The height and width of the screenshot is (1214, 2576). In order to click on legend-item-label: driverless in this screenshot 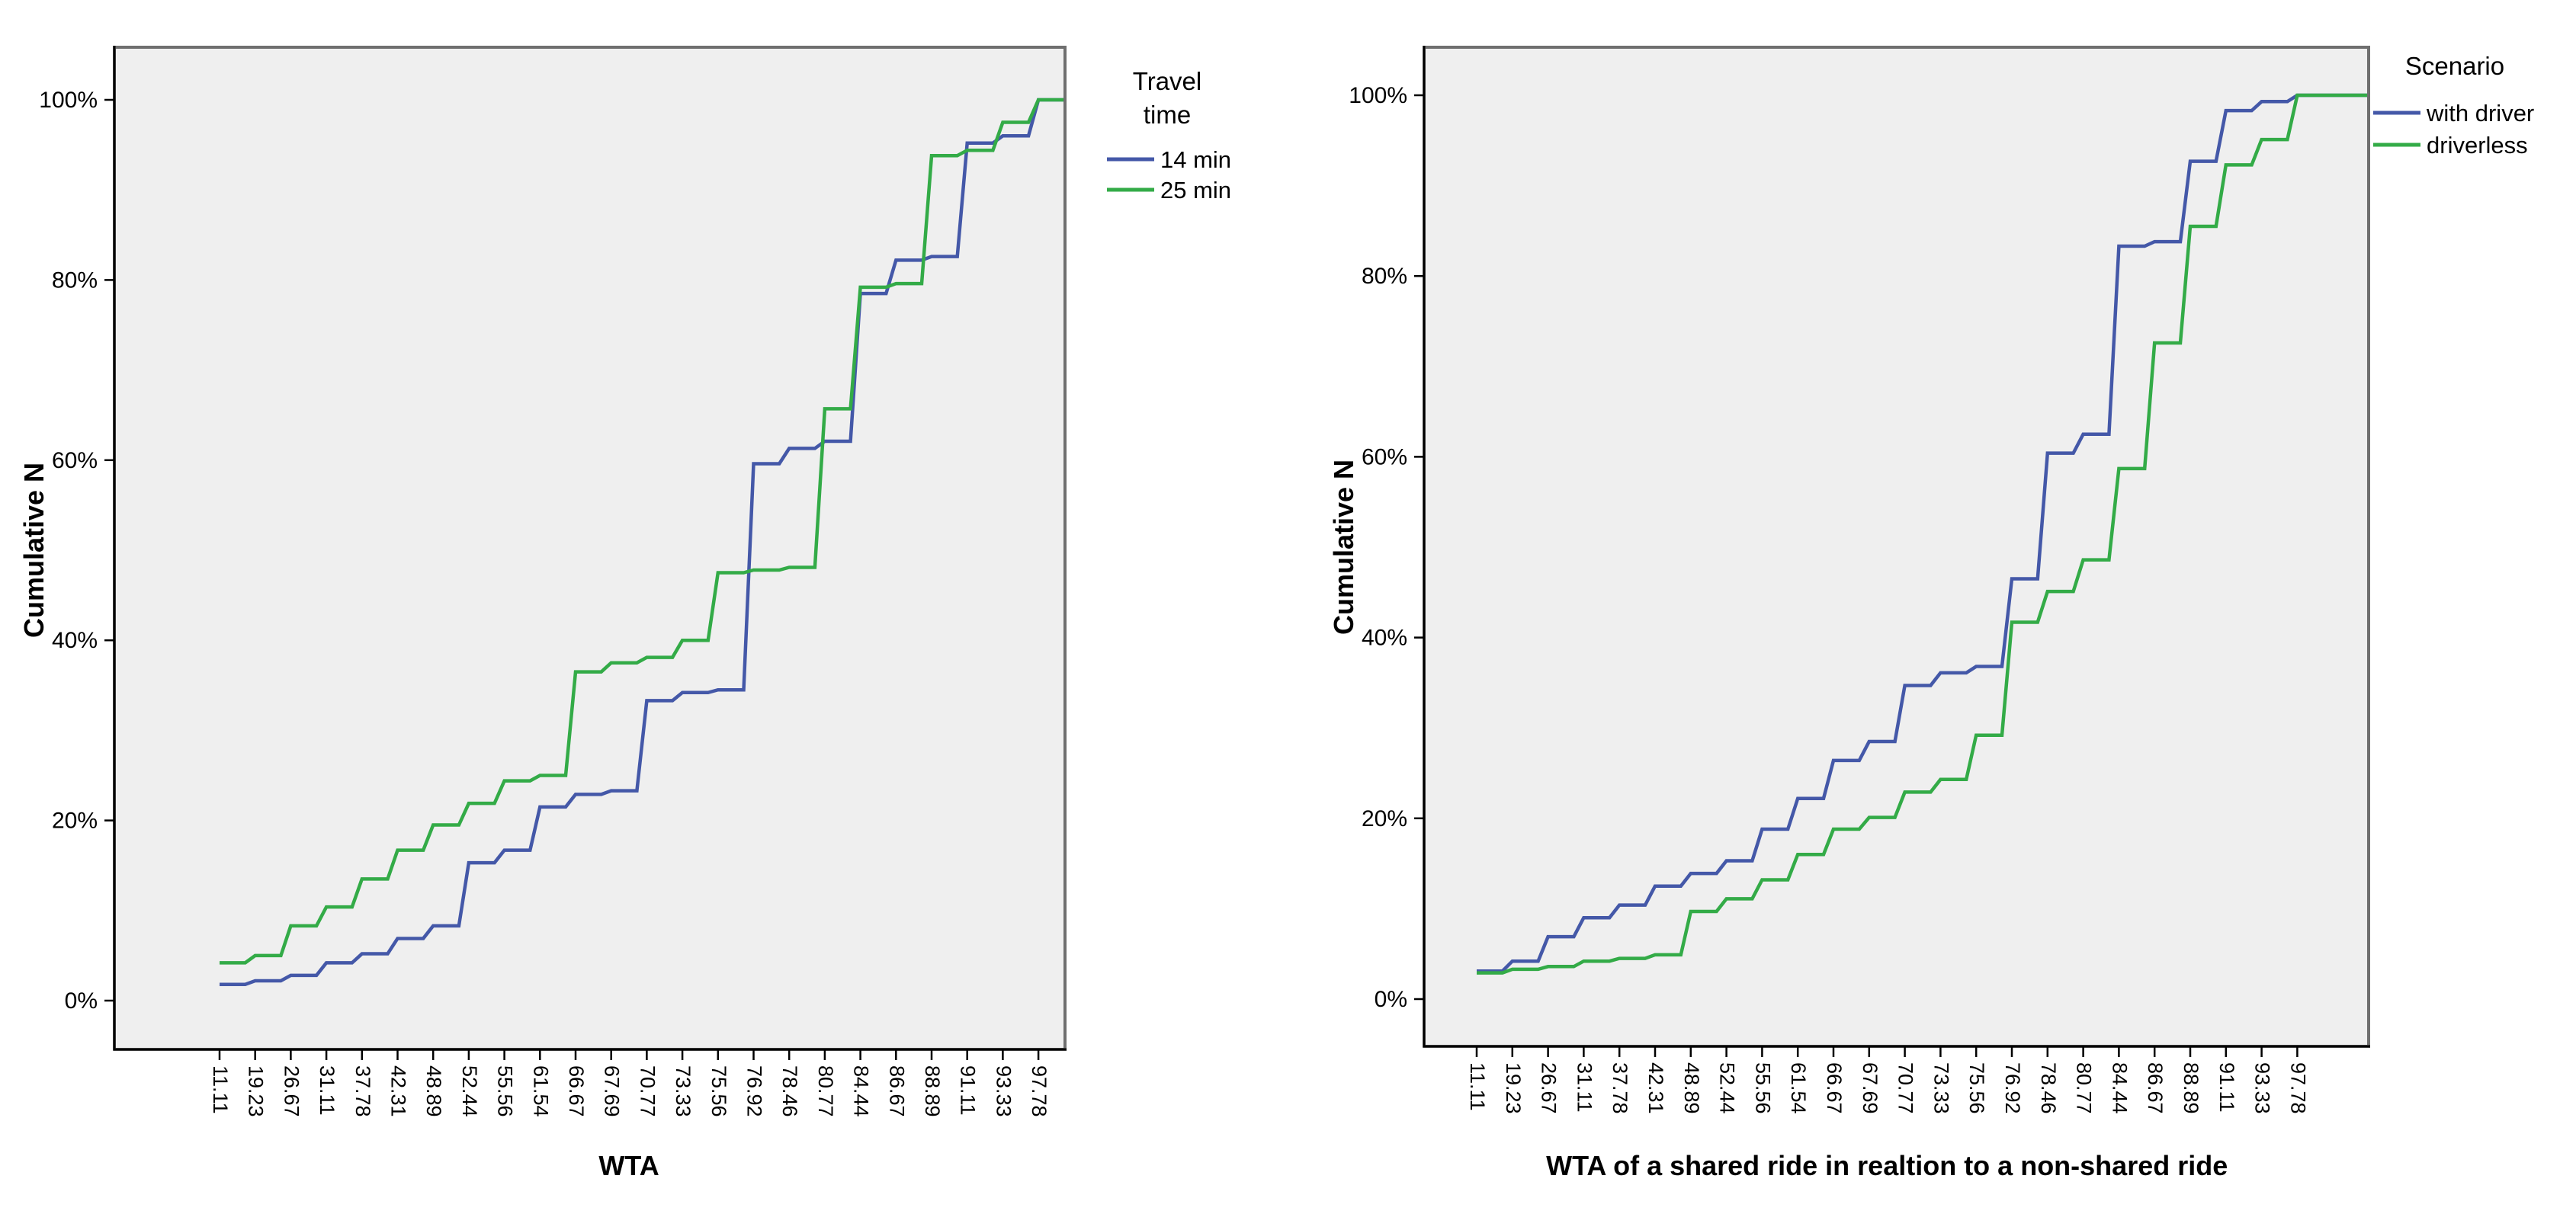, I will do `click(2477, 145)`.